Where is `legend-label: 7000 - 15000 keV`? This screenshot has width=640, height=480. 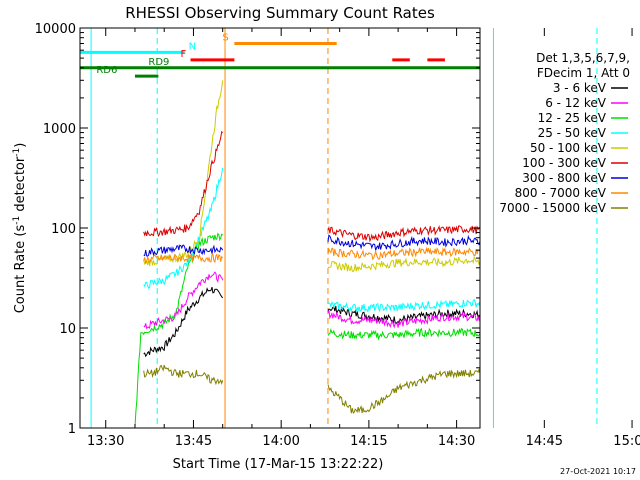 legend-label: 7000 - 15000 keV is located at coordinates (552, 208).